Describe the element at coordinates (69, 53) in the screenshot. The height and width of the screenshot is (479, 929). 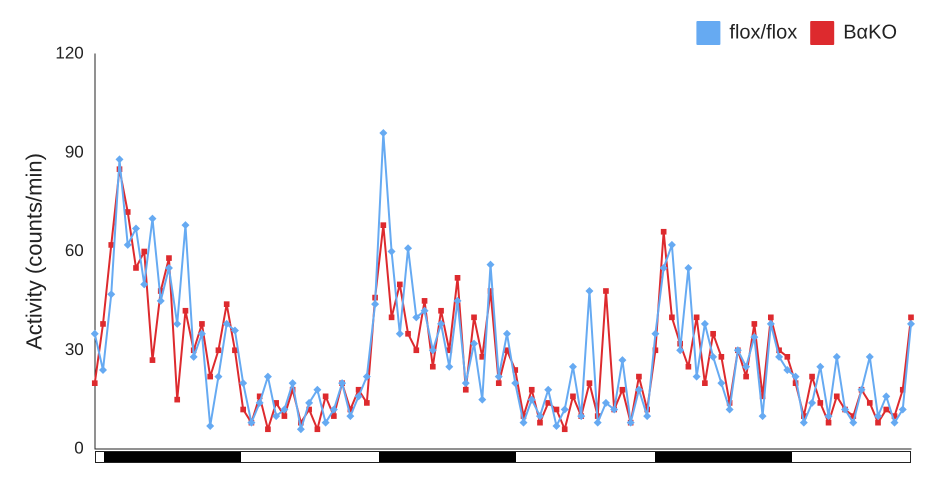
I see `y-tick-label: 120` at that location.